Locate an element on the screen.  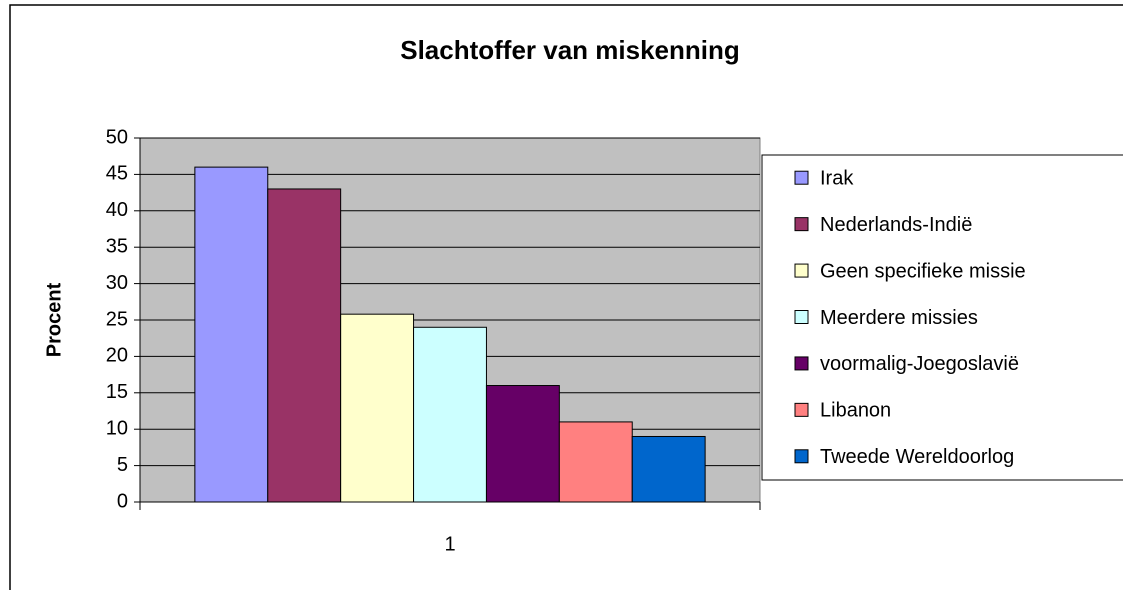
y-tick-label: 0 is located at coordinates (122, 501).